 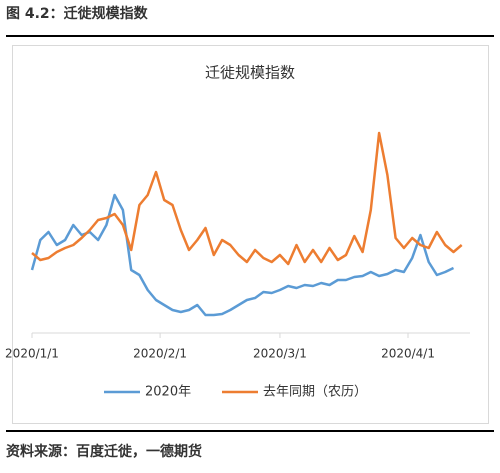 What do you see at coordinates (77, 13) in the screenshot?
I see `figure-header: 图 4.2：迁徙规模指数` at bounding box center [77, 13].